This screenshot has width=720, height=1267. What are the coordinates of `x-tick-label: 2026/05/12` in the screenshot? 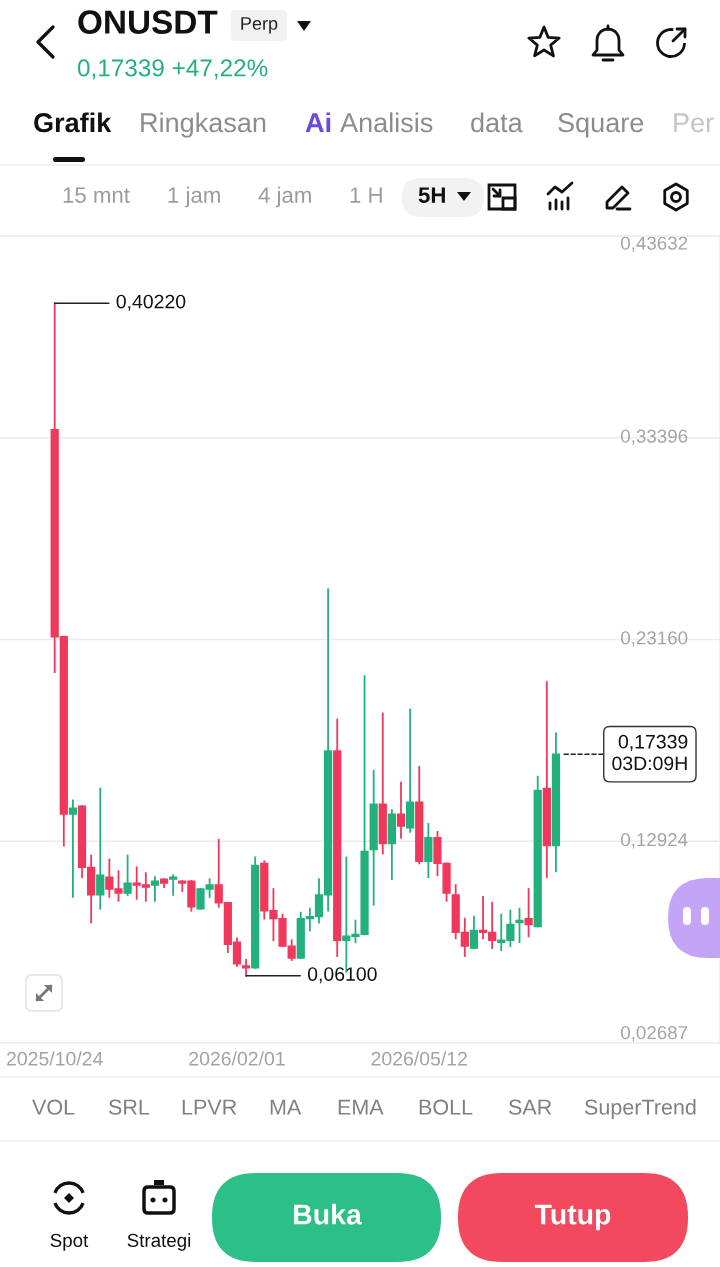 It's located at (419, 1058).